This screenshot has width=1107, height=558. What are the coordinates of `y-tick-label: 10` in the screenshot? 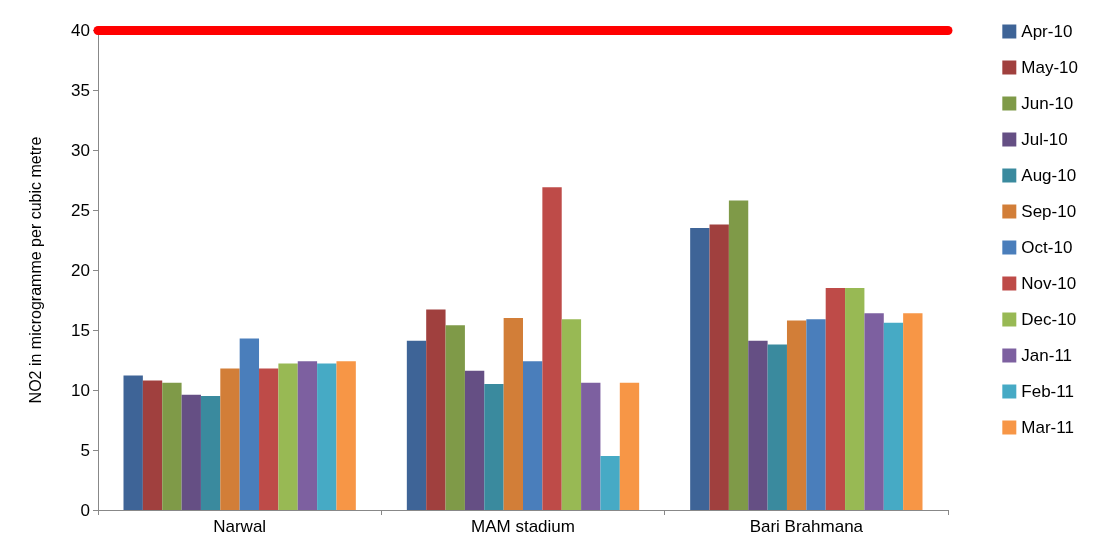 It's located at (80, 390).